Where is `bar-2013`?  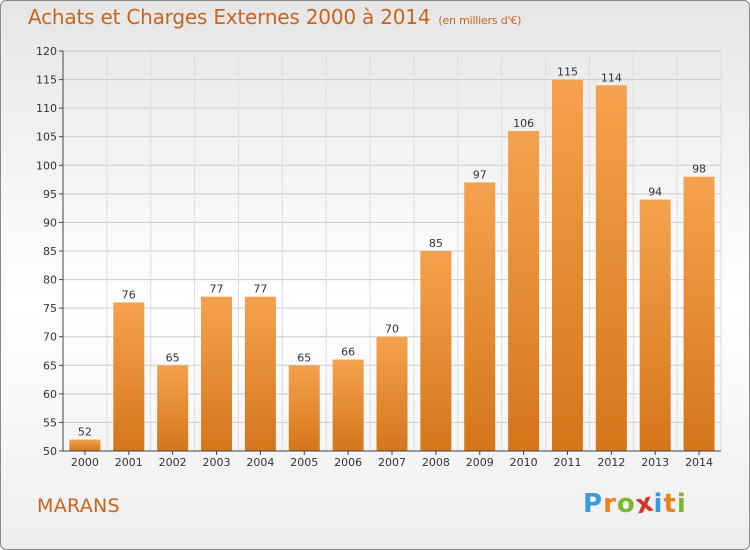 bar-2013 is located at coordinates (655, 325).